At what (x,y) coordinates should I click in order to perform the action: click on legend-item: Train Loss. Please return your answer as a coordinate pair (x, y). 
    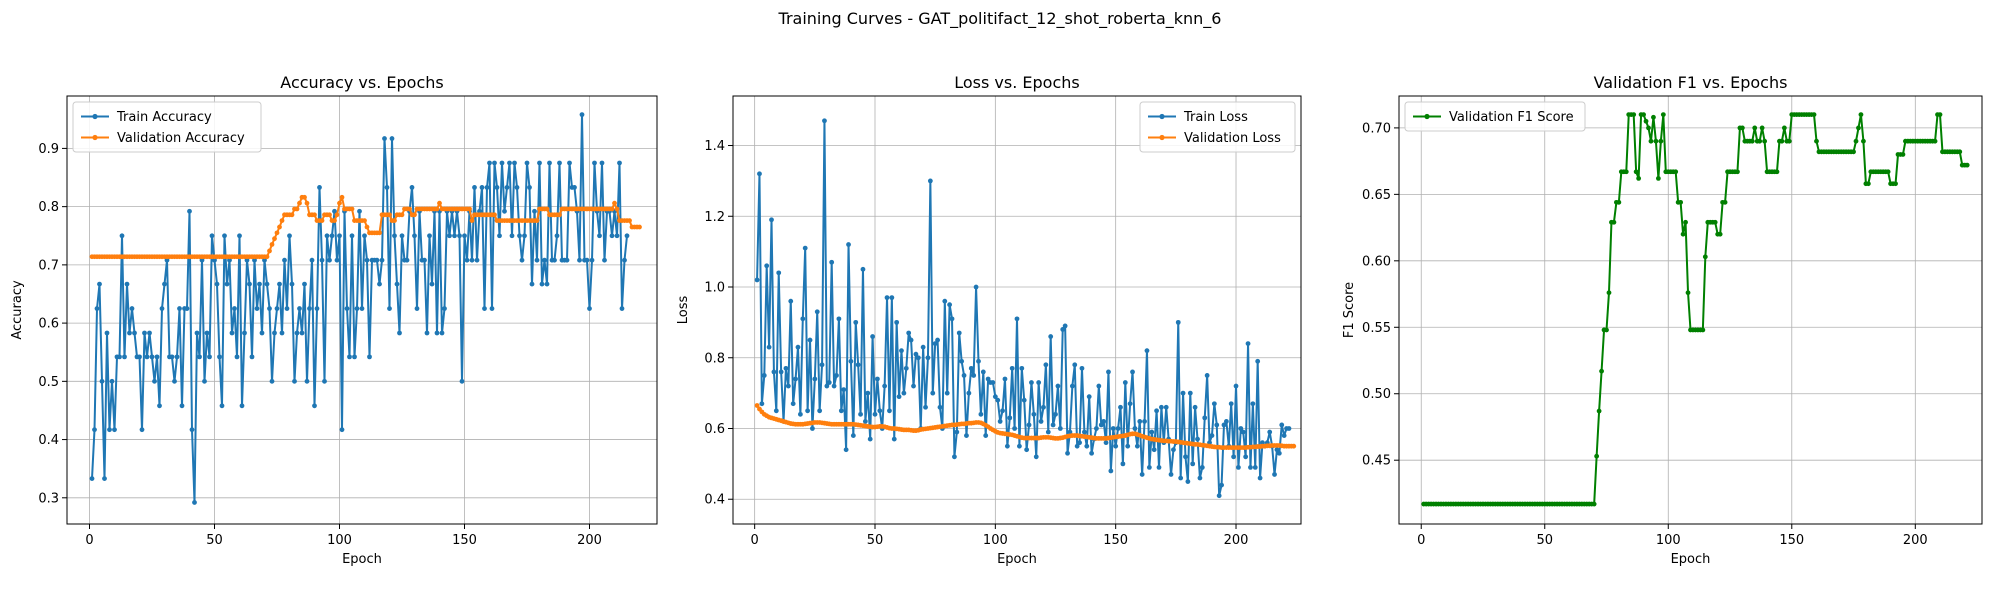
    Looking at the image, I should click on (1198, 117).